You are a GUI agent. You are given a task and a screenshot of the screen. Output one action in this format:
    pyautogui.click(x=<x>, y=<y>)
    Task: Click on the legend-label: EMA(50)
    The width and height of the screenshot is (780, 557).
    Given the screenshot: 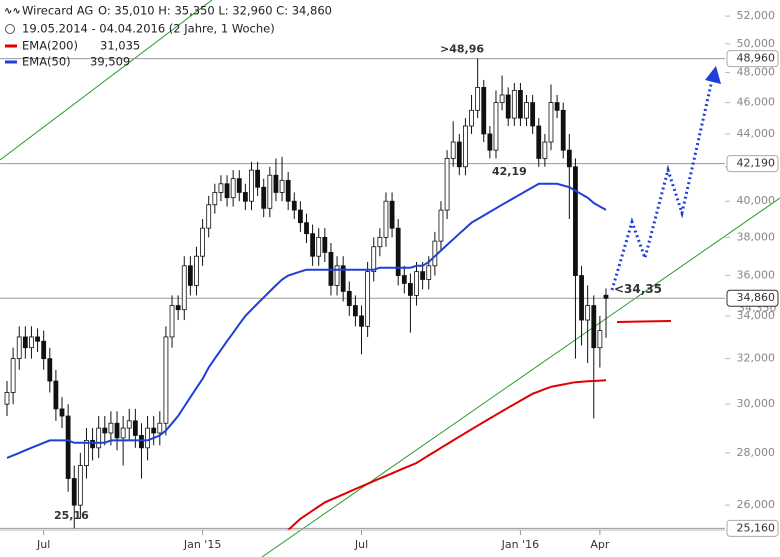 What is the action you would take?
    pyautogui.click(x=46, y=62)
    